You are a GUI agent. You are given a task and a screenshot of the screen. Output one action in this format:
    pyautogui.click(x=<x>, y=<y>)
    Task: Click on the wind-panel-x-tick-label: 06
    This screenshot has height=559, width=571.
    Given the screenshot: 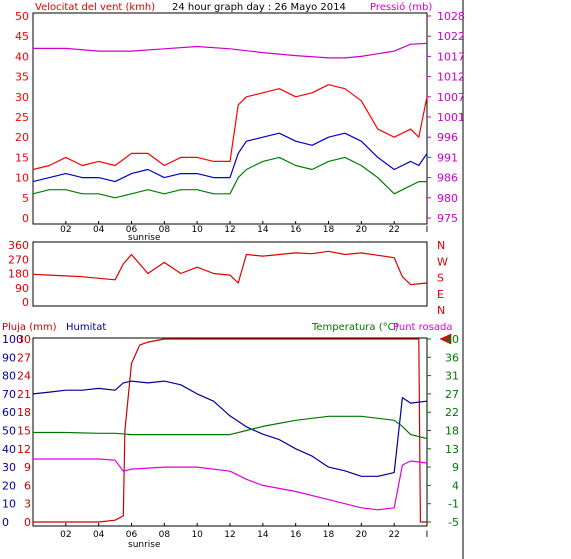 What is the action you would take?
    pyautogui.click(x=132, y=230)
    